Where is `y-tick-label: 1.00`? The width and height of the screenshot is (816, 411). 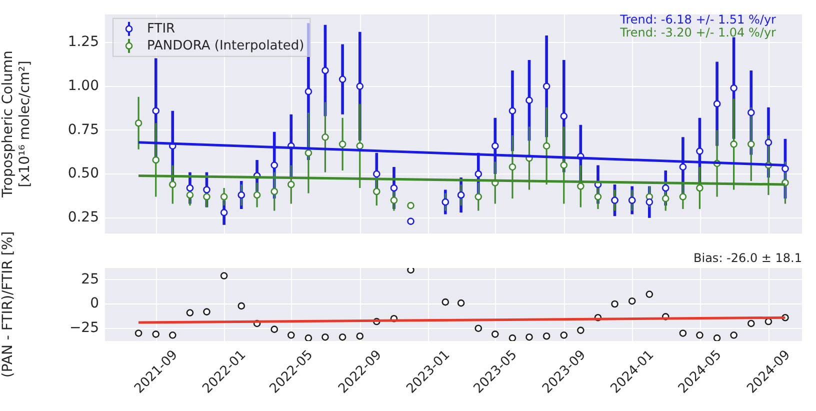
y-tick-label: 1.00 is located at coordinates (83, 86).